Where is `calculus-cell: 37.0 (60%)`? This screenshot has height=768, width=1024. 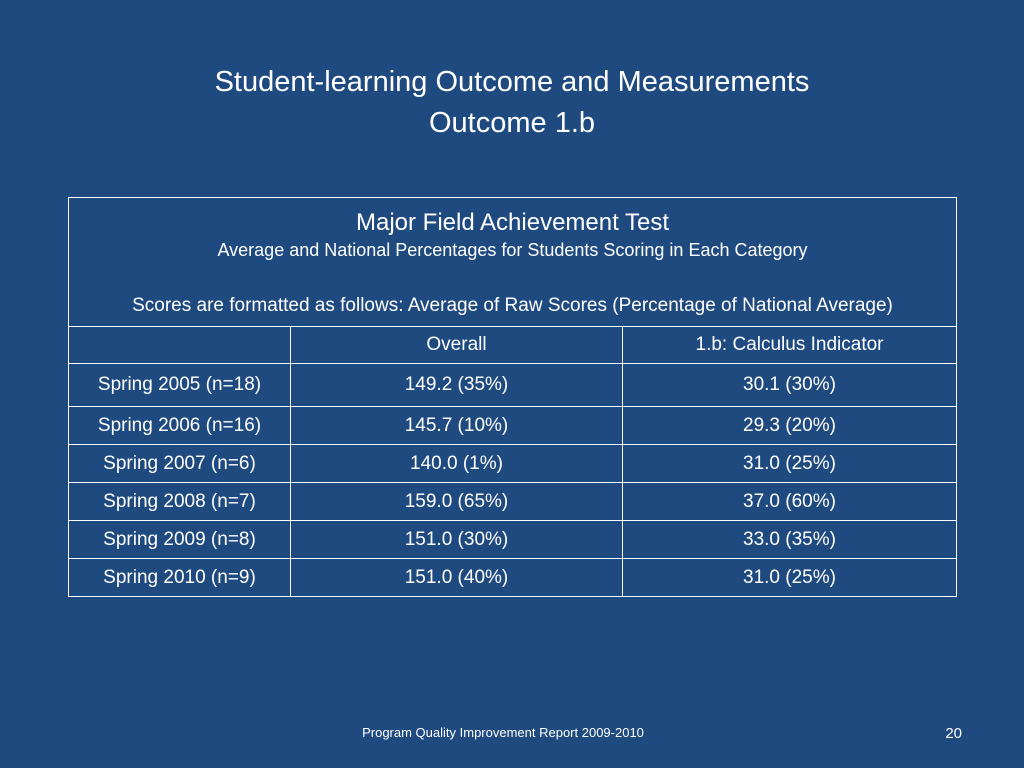
calculus-cell: 37.0 (60%) is located at coordinates (789, 501).